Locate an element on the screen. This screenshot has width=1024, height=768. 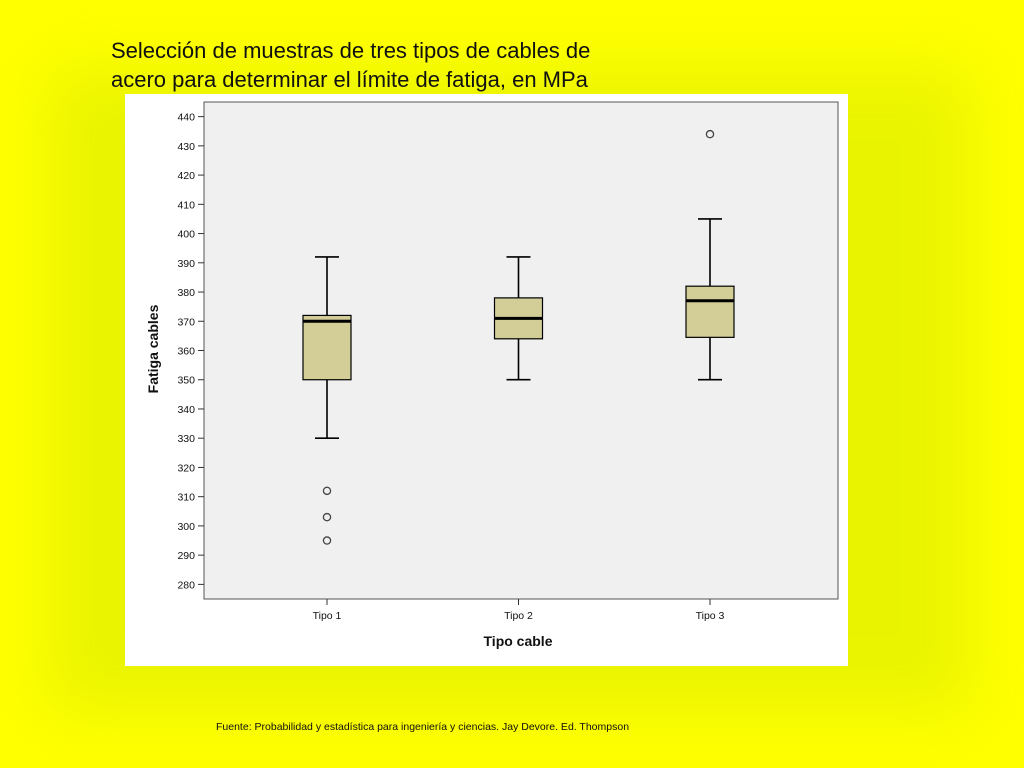
x-axis: Tipo 1 Tipo 2 Tipo 3 is located at coordinates (519, 610).